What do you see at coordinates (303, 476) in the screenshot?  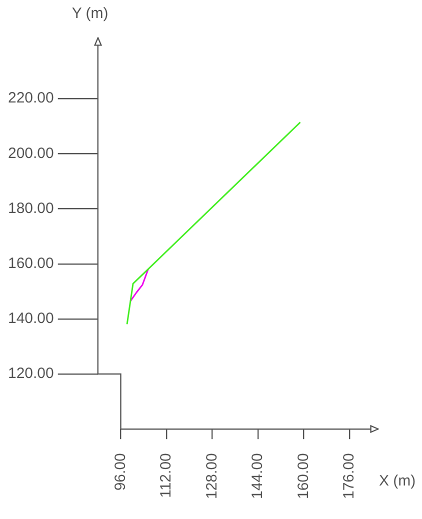 I see `x-tick-label: 160.00` at bounding box center [303, 476].